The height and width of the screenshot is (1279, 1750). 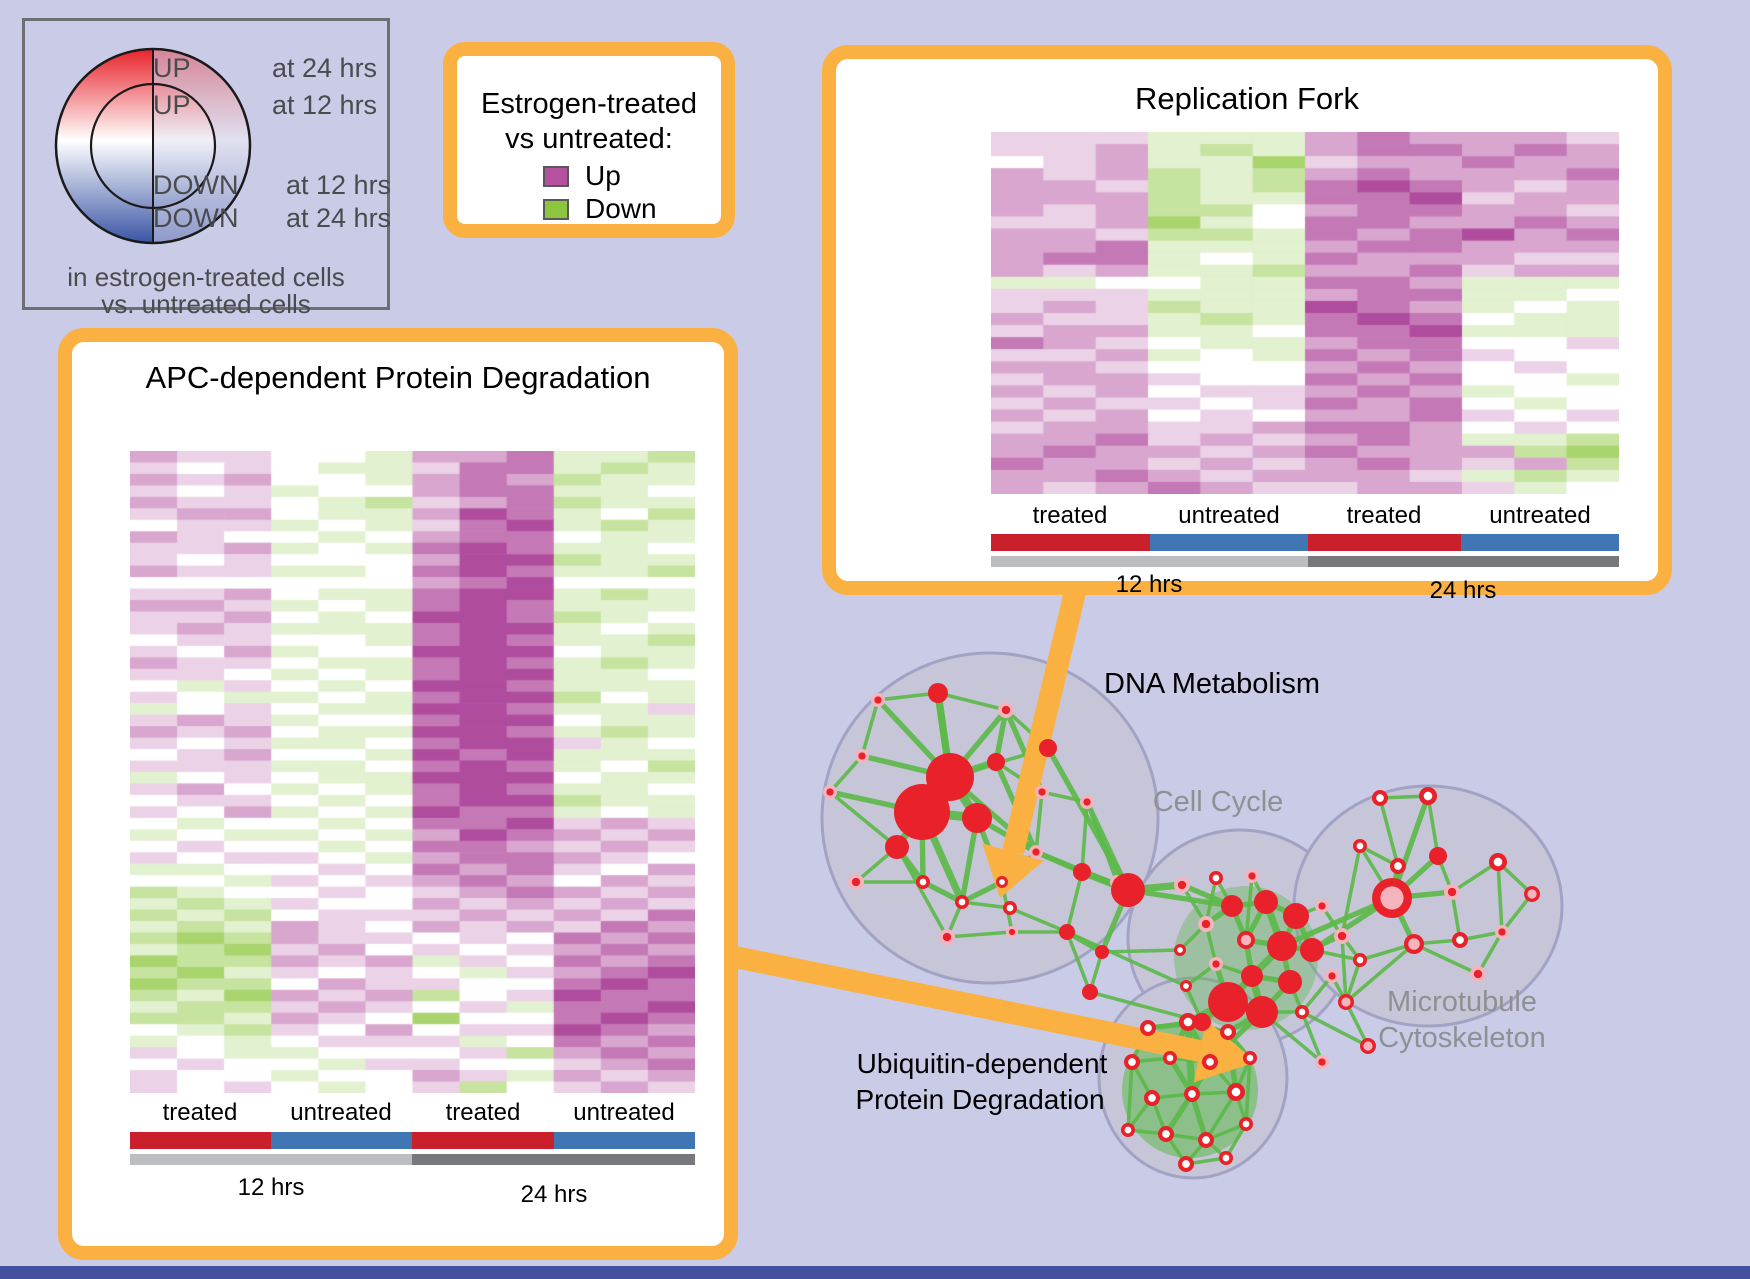 What do you see at coordinates (341, 1112) in the screenshot?
I see `apc-group-label-1: untreated` at bounding box center [341, 1112].